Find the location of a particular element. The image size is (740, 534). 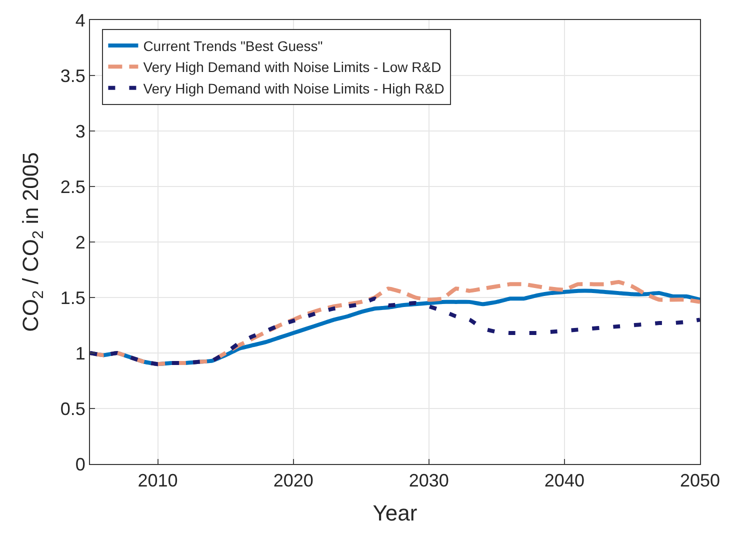

legend-label: Current Trends "Best Guess" is located at coordinates (233, 46).